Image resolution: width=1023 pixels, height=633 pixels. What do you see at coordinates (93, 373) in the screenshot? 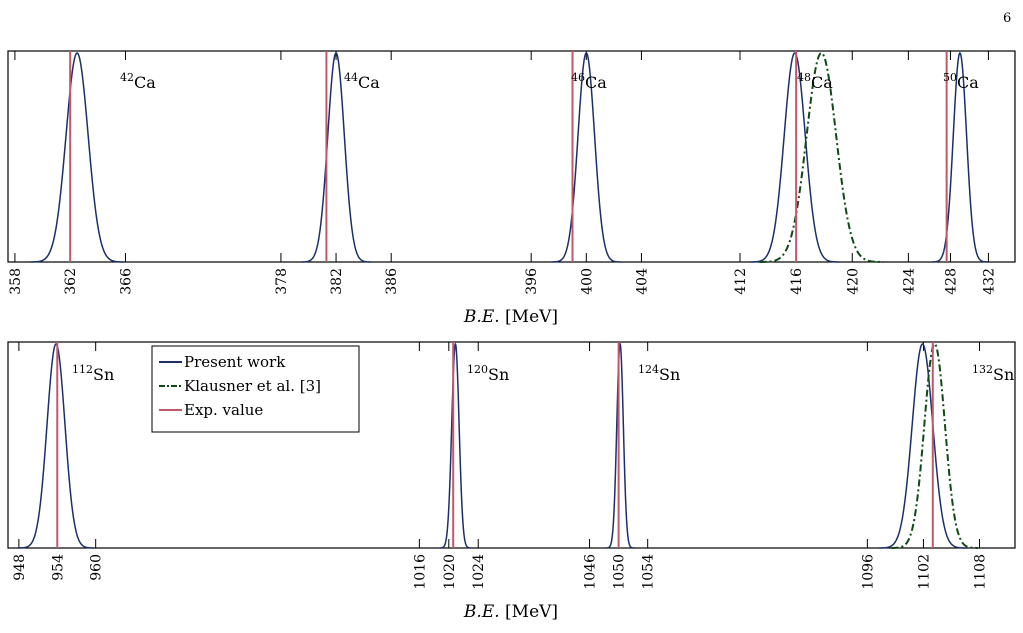
I see `isotope-label: 112Sn` at bounding box center [93, 373].